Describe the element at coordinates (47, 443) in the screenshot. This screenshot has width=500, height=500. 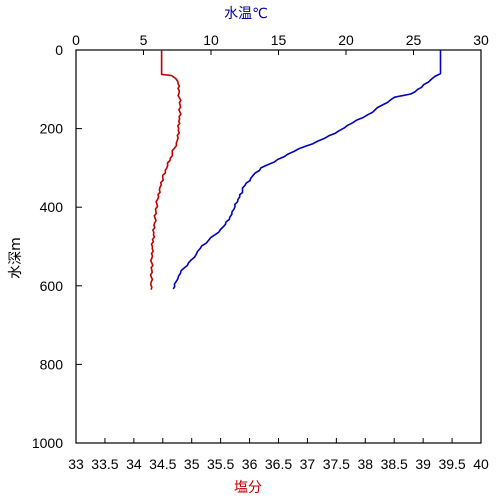
I see `left-axis-tick-label: 1000` at that location.